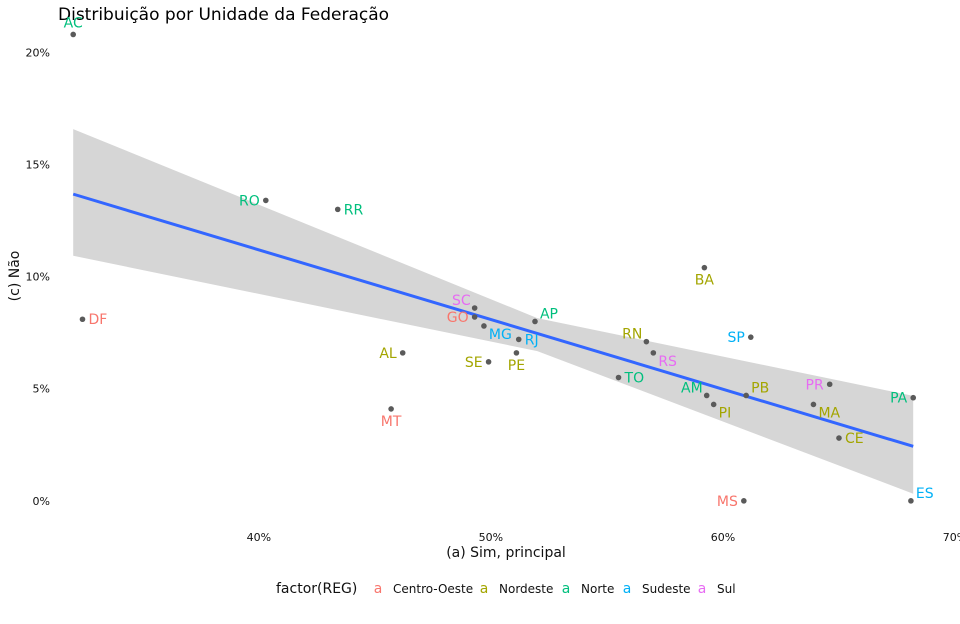  What do you see at coordinates (726, 589) in the screenshot?
I see `legend-label-sul: Sul` at bounding box center [726, 589].